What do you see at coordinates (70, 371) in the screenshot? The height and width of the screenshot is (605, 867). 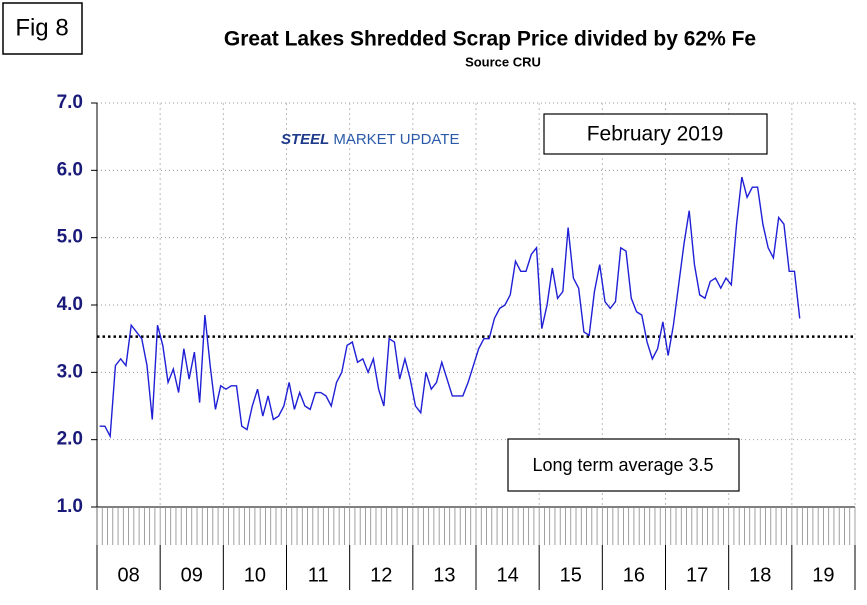 I see `y-tick-label: 3.0` at bounding box center [70, 371].